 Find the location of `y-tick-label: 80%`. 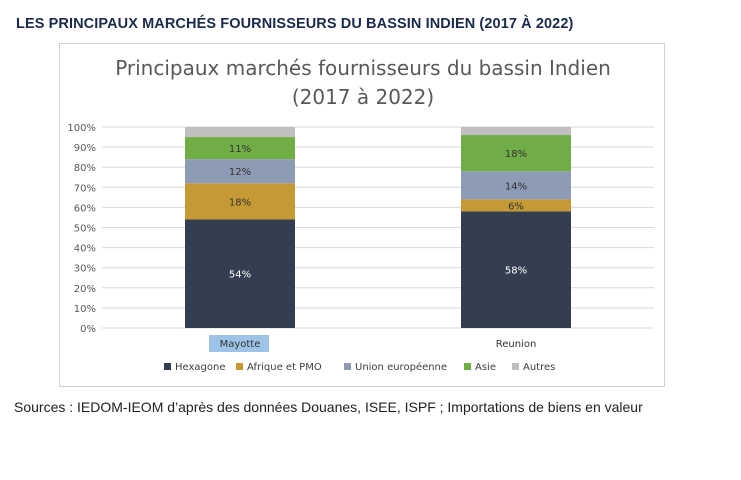

y-tick-label: 80% is located at coordinates (85, 168).